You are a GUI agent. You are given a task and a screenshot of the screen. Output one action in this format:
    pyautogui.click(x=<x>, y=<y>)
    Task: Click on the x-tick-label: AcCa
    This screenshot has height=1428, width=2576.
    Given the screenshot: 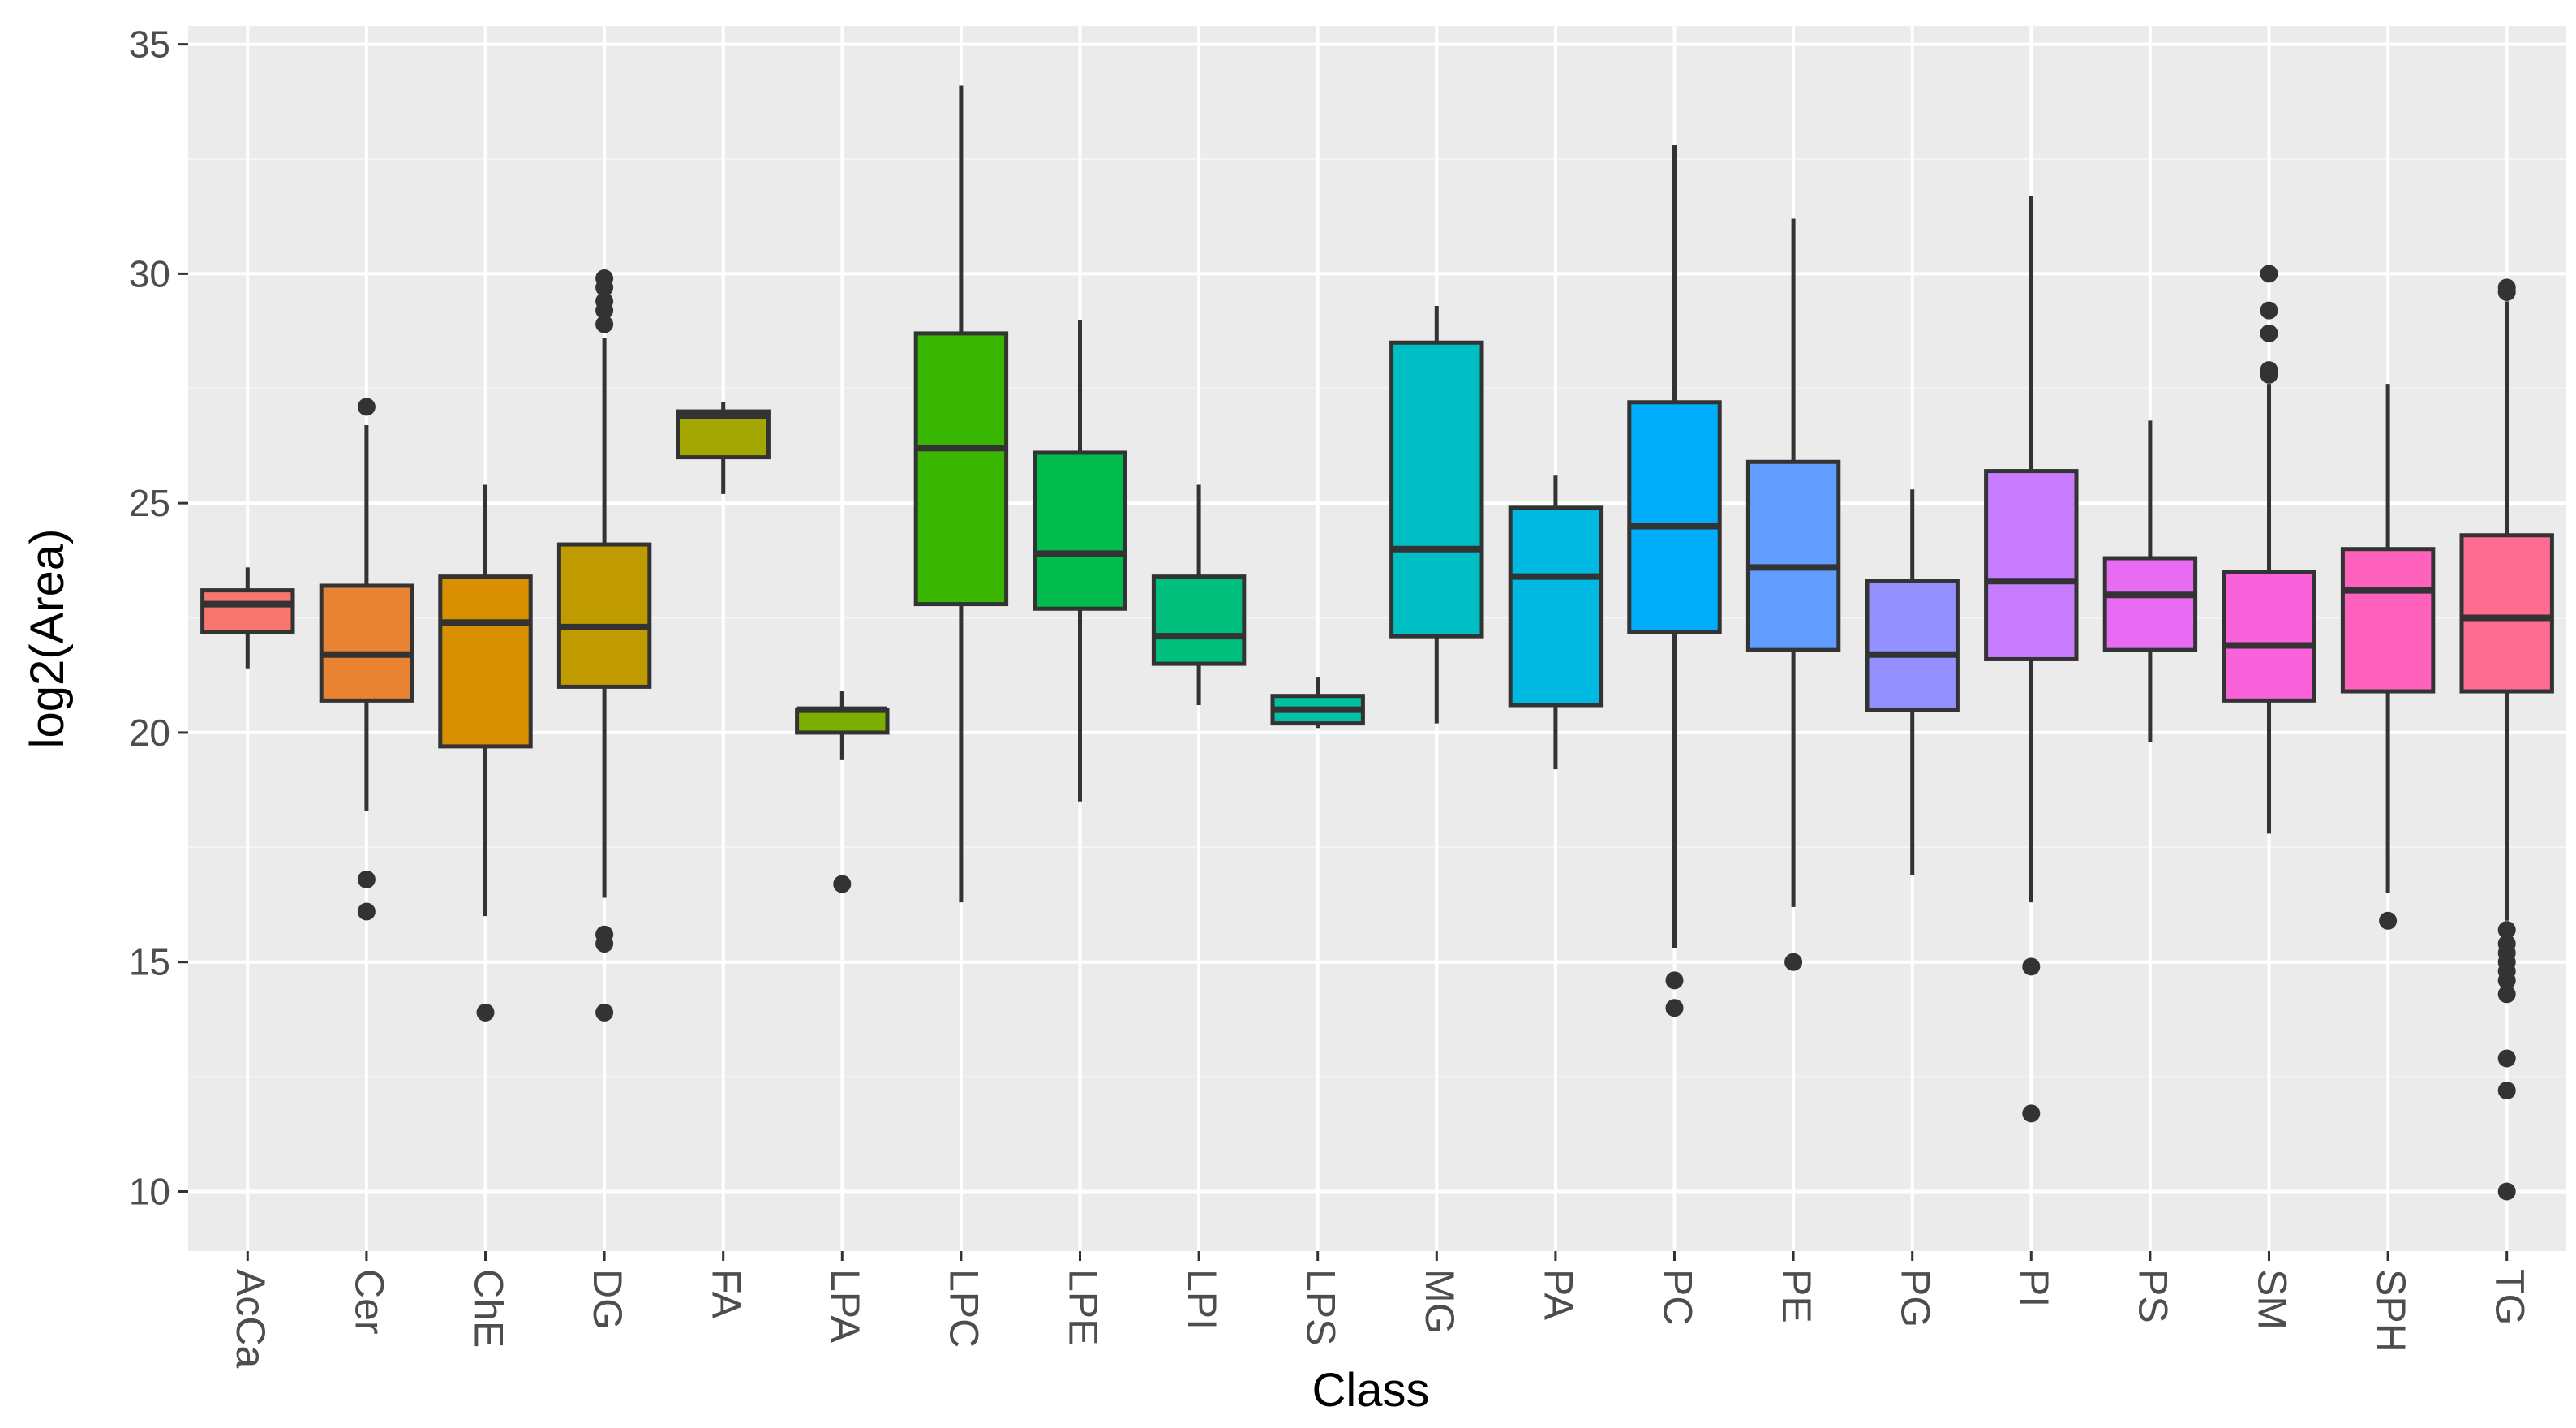 What is the action you would take?
    pyautogui.click(x=250, y=1319)
    